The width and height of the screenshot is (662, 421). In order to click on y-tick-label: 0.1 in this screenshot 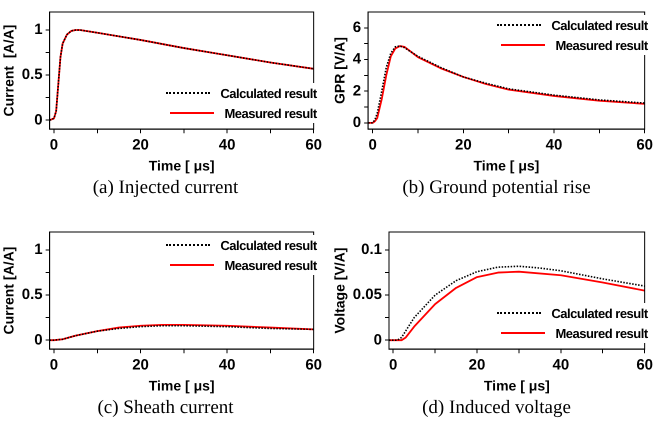, I will do `click(371, 249)`.